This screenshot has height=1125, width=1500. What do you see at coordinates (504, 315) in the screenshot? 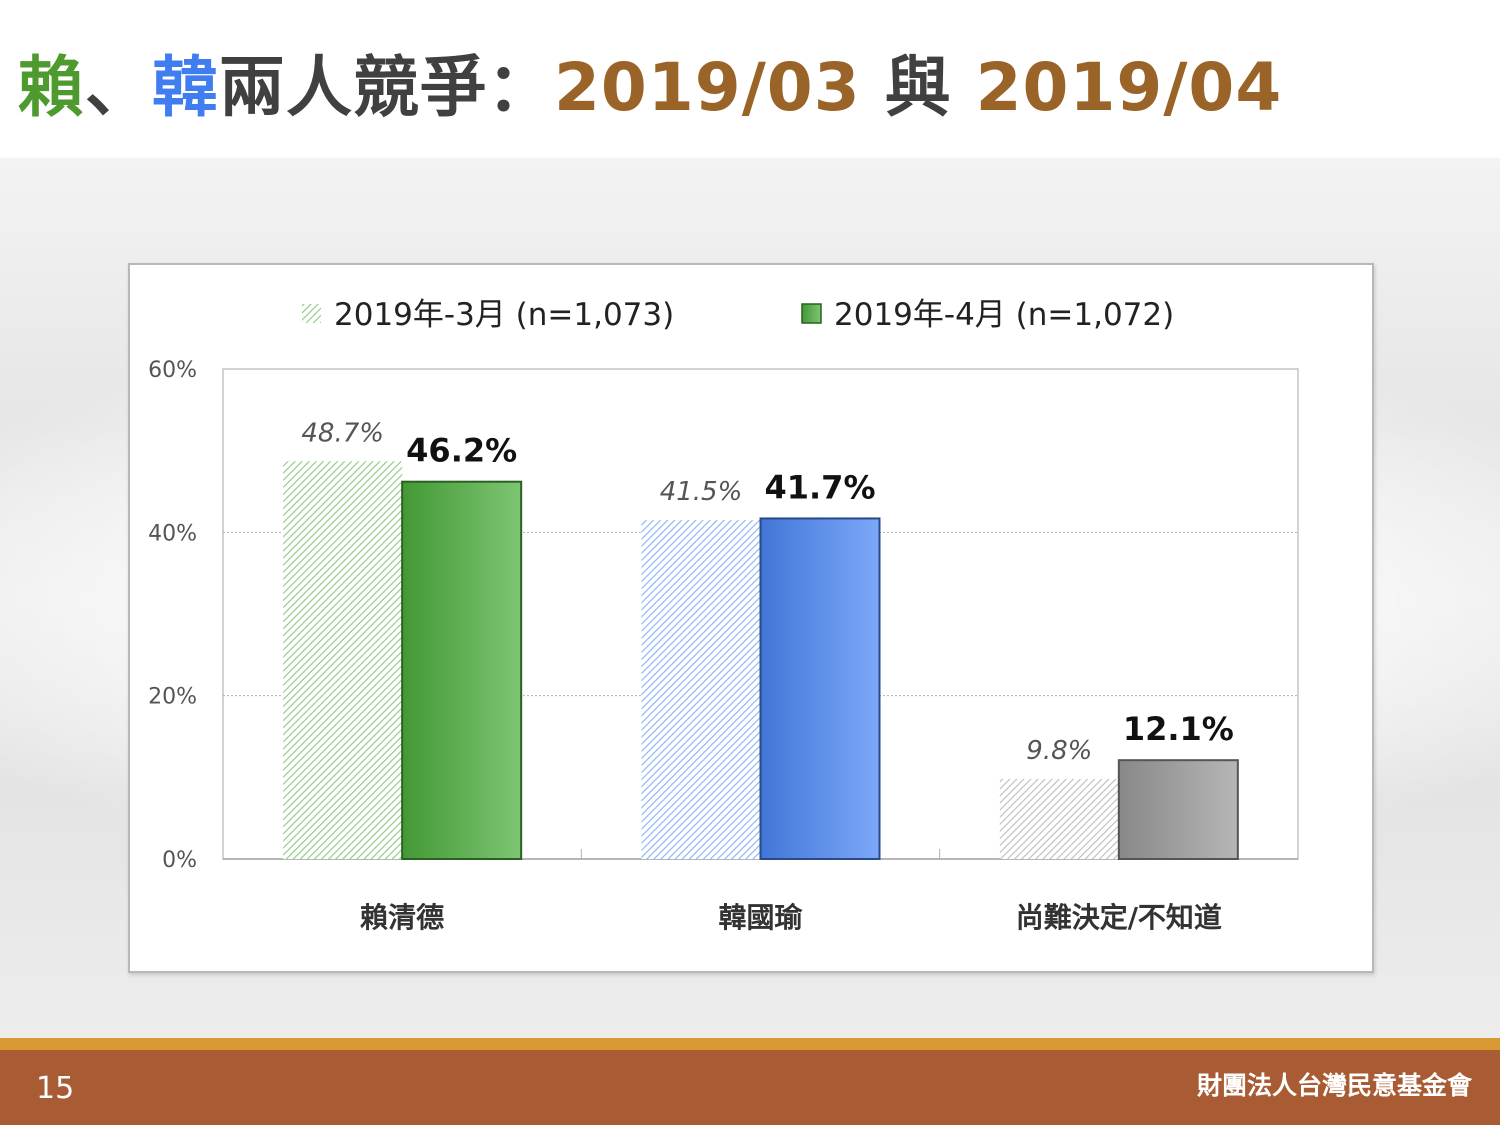
I see `legend-label-march: 2019年-3月 (n=1,073)` at bounding box center [504, 315].